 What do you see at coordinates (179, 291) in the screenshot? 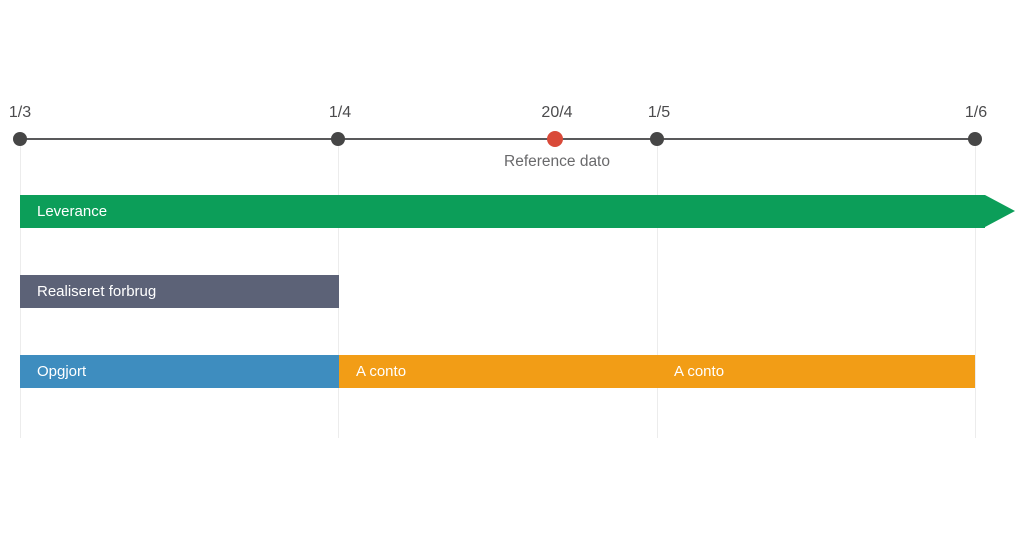
I see `bar-realiseret-forbrug: Realiseret forbrug` at bounding box center [179, 291].